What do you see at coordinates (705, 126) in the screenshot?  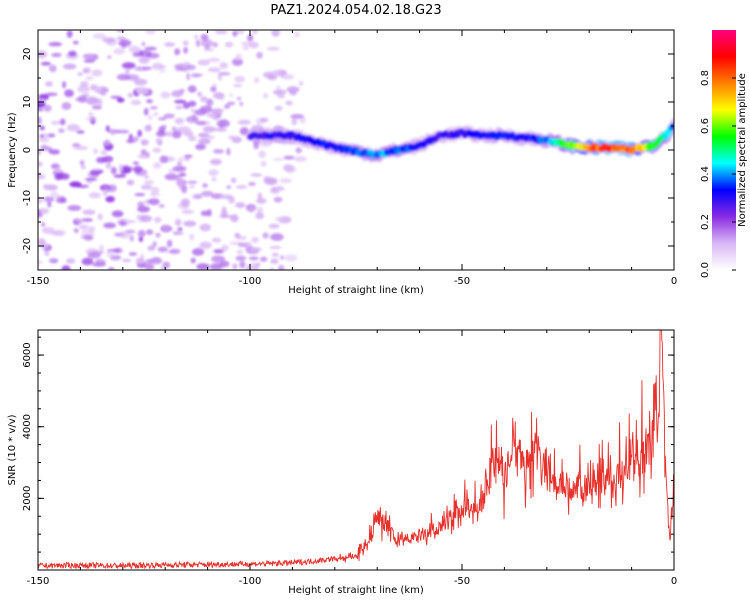 I see `colorbar-tick-label: 0.6` at bounding box center [705, 126].